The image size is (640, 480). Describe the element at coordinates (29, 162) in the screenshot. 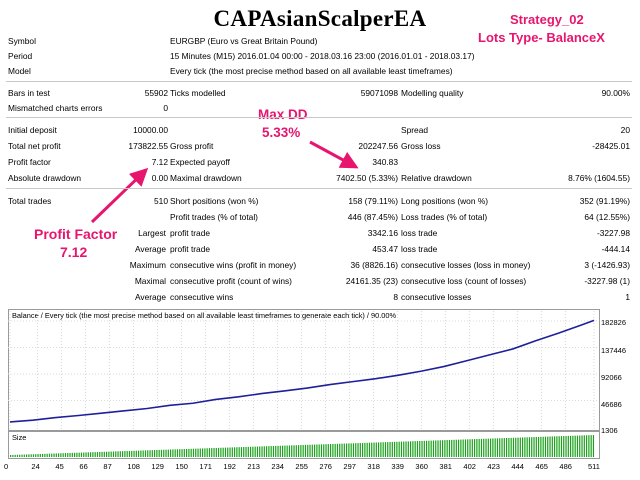

I see `profit-factor-label: Profit factor` at that location.